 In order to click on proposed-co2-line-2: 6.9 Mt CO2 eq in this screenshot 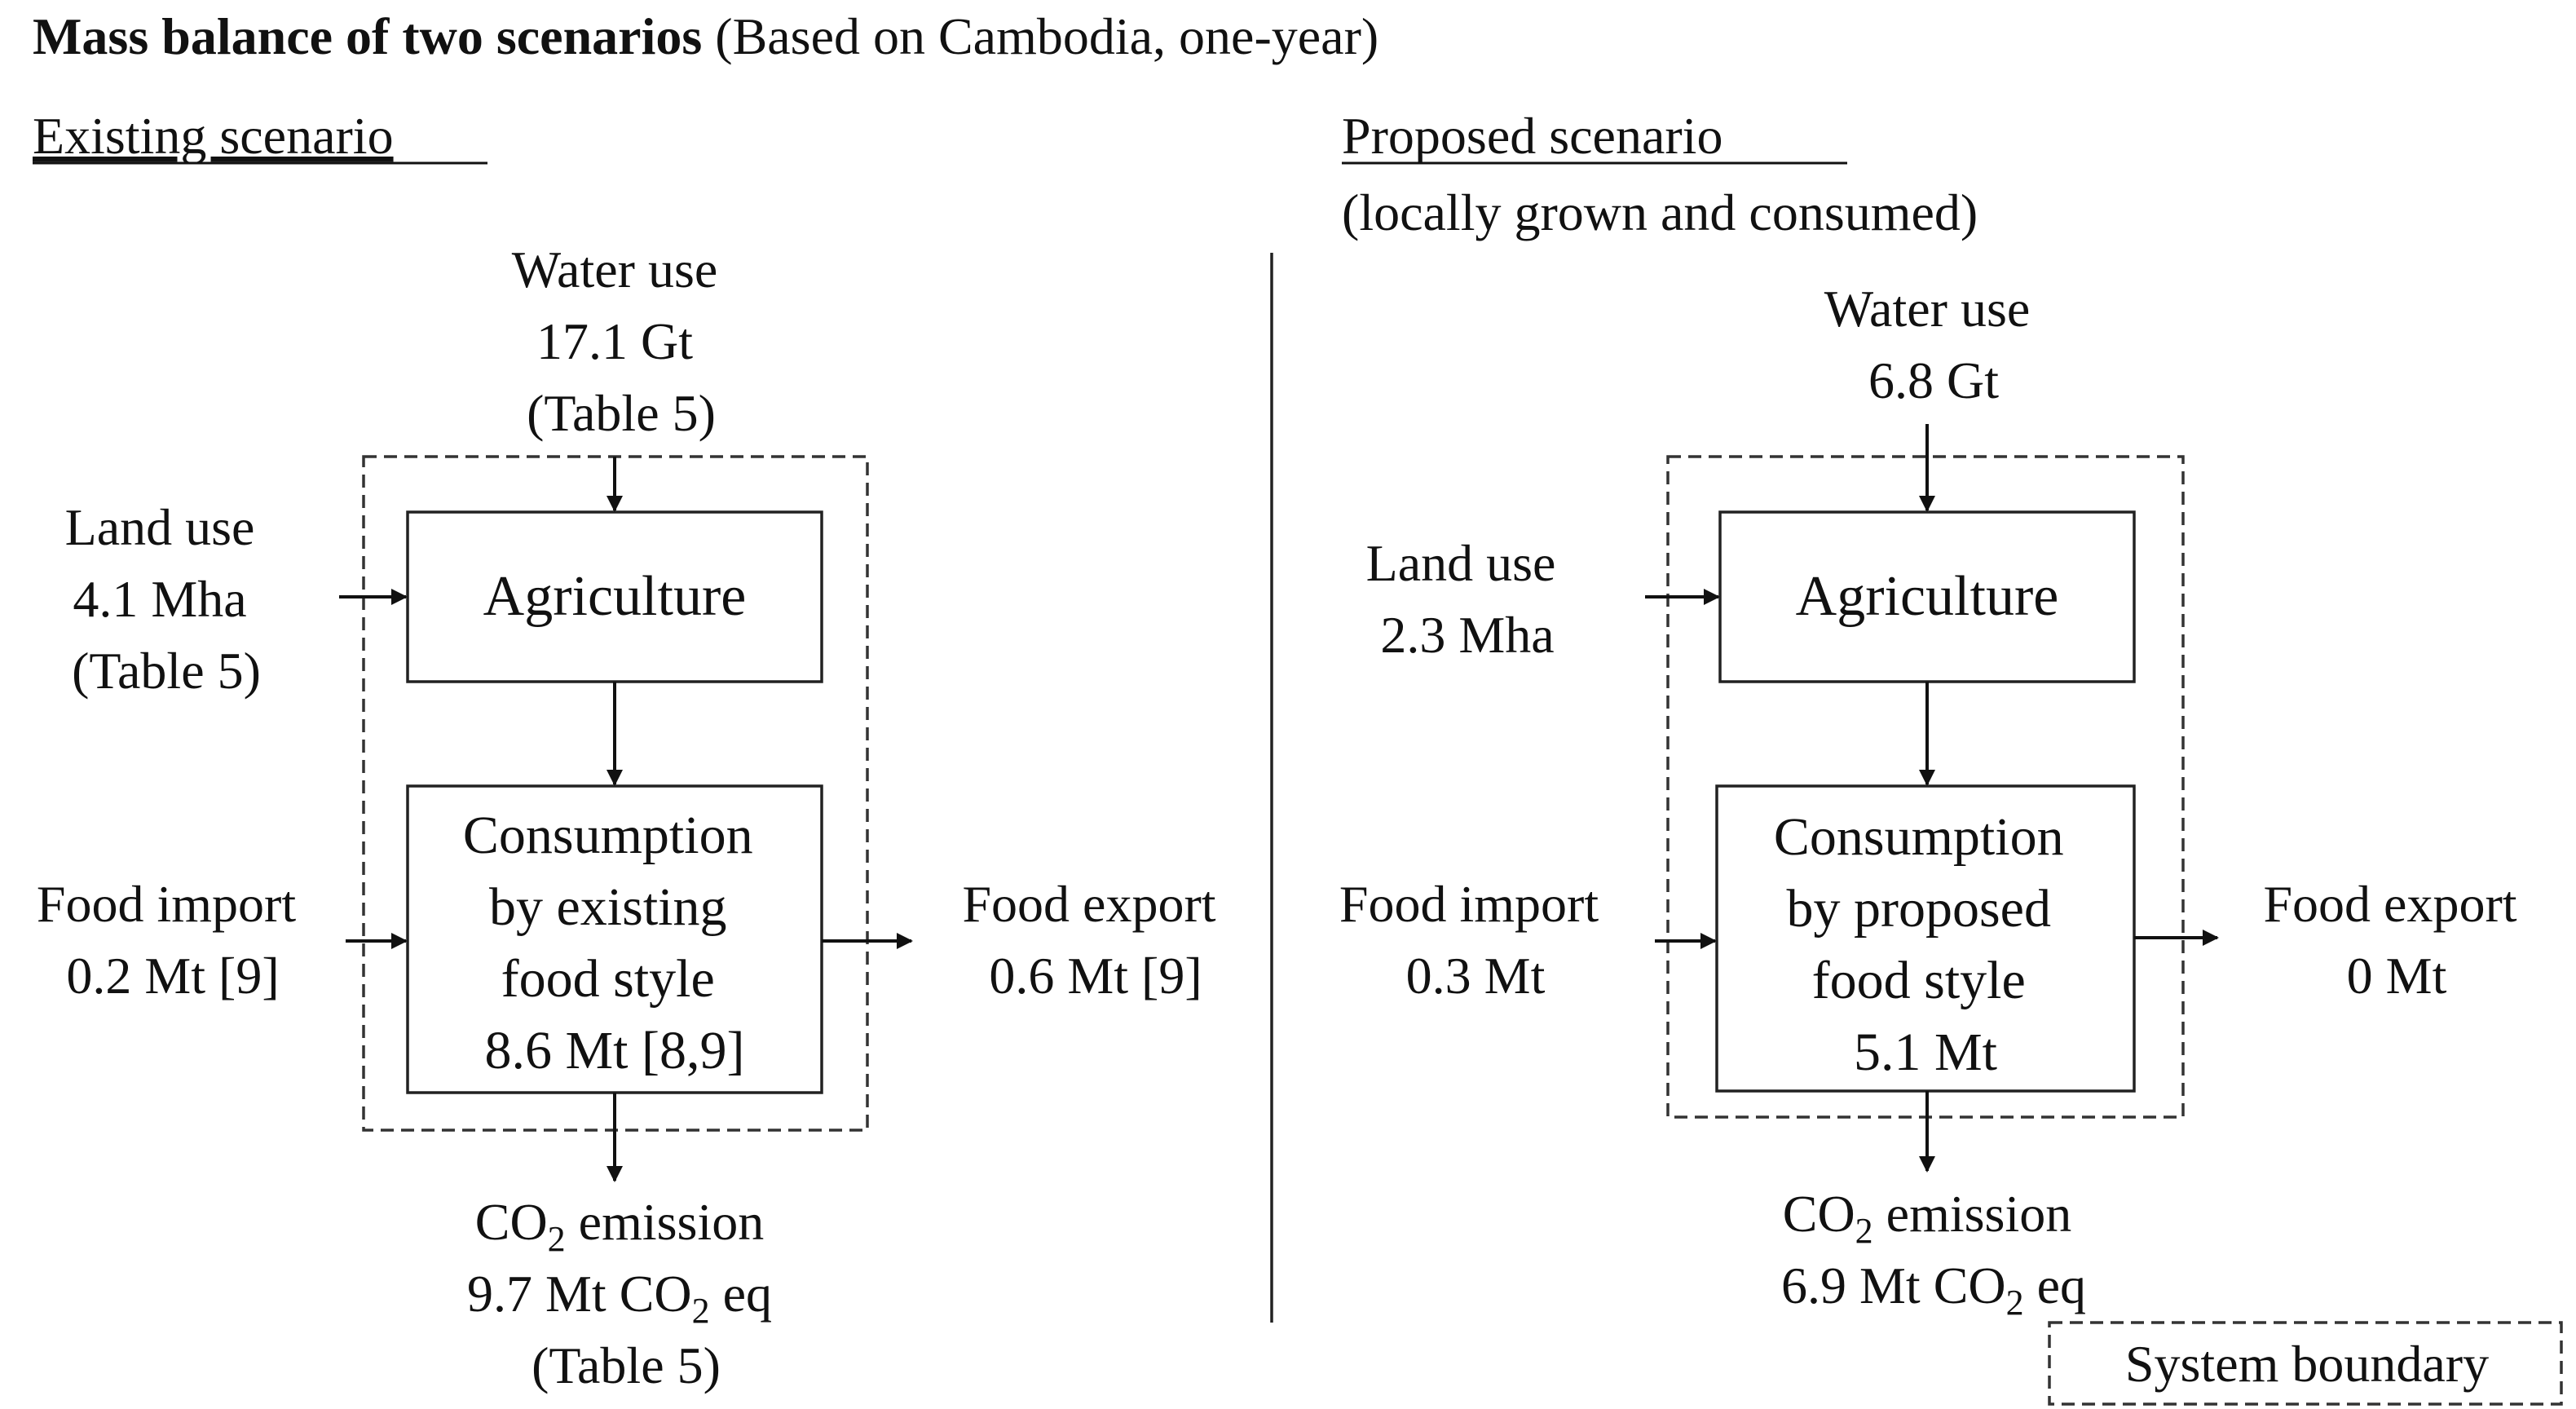, I will do `click(1933, 1290)`.